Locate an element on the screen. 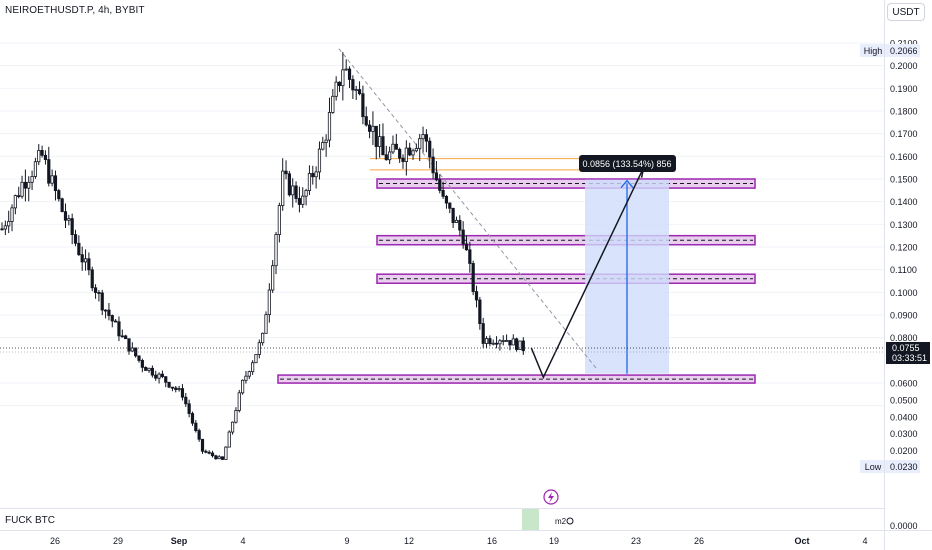 The width and height of the screenshot is (932, 550). time-axis: 26 29 Sep 4 9 12 16 19 23 26 Oct 4 is located at coordinates (459, 541).